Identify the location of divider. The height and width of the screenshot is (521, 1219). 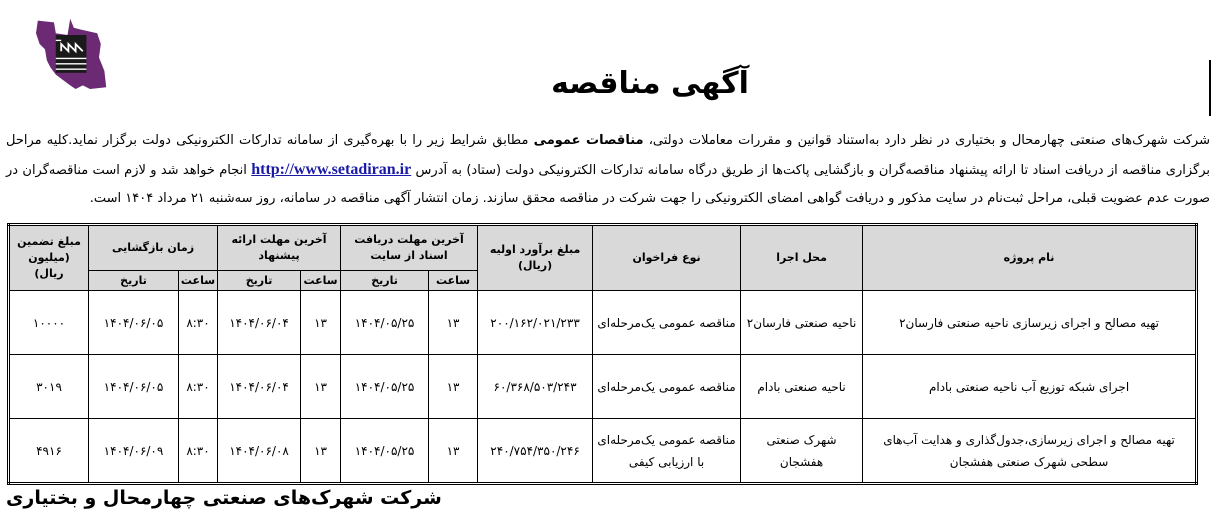
(1210, 88).